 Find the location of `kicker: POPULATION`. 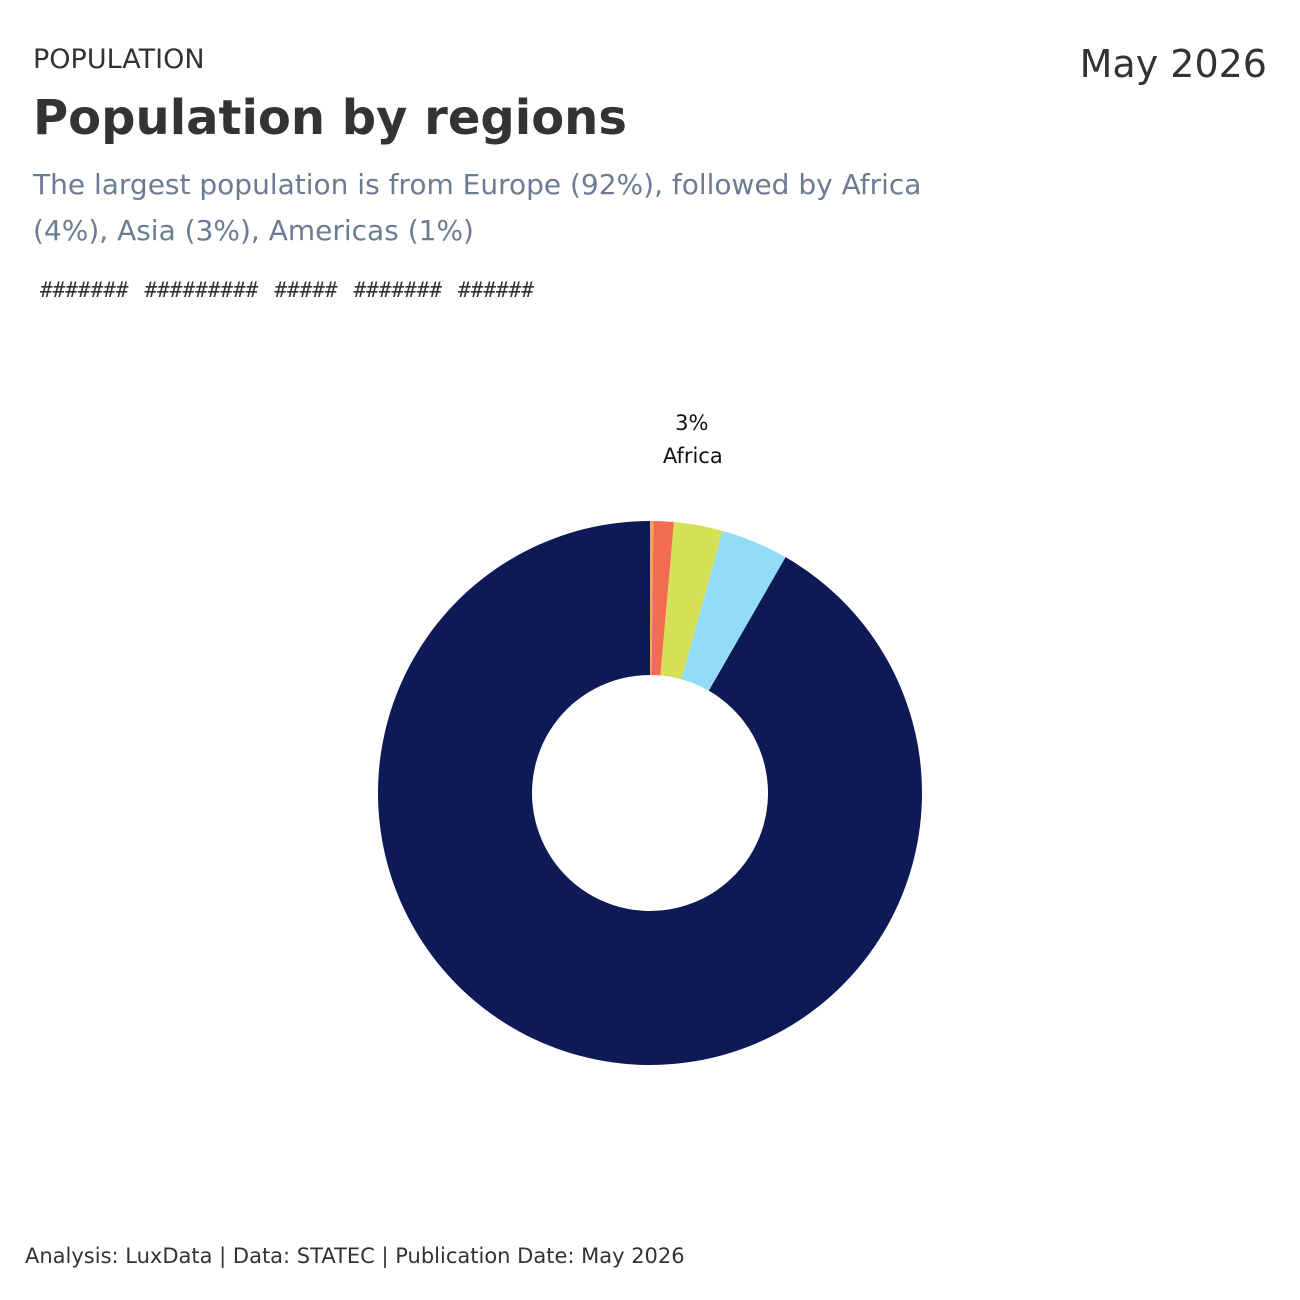

kicker: POPULATION is located at coordinates (119, 59).